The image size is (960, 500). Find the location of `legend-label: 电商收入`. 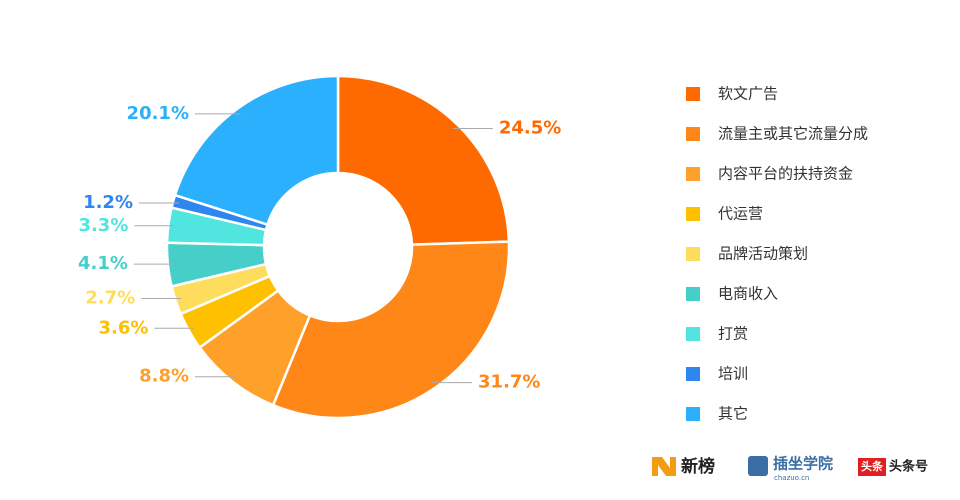

legend-label: 电商收入 is located at coordinates (748, 294).